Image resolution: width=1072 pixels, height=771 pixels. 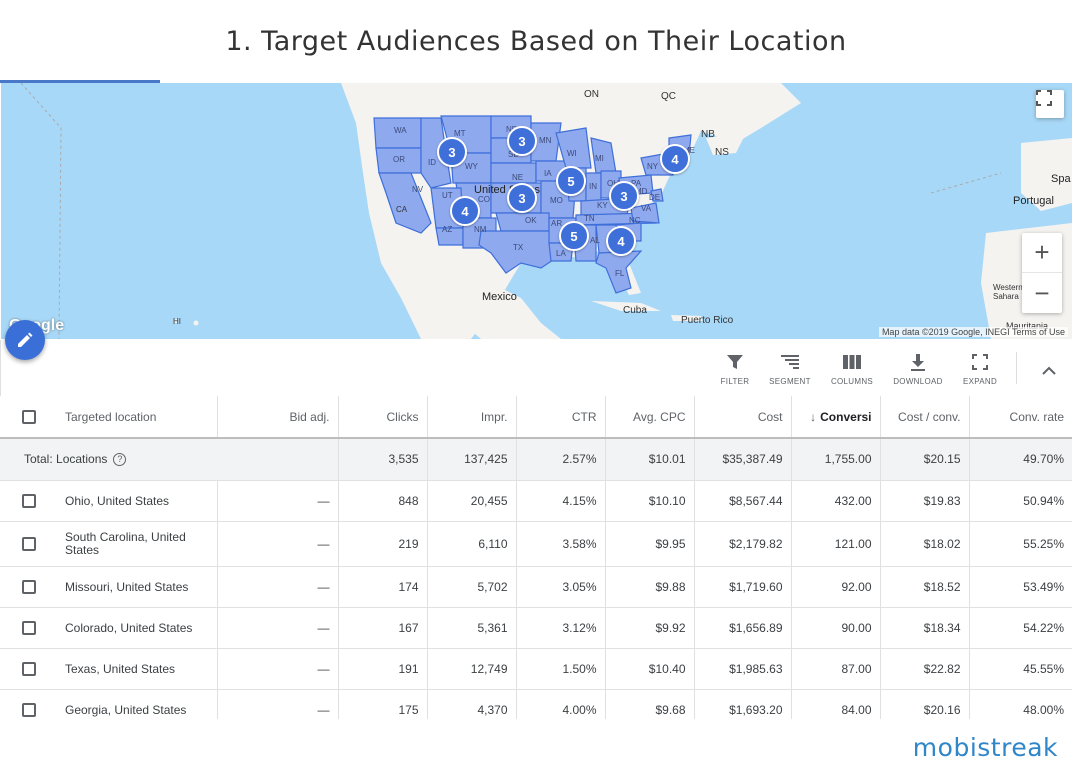 What do you see at coordinates (918, 369) in the screenshot?
I see `download-button: DOWNLOAD` at bounding box center [918, 369].